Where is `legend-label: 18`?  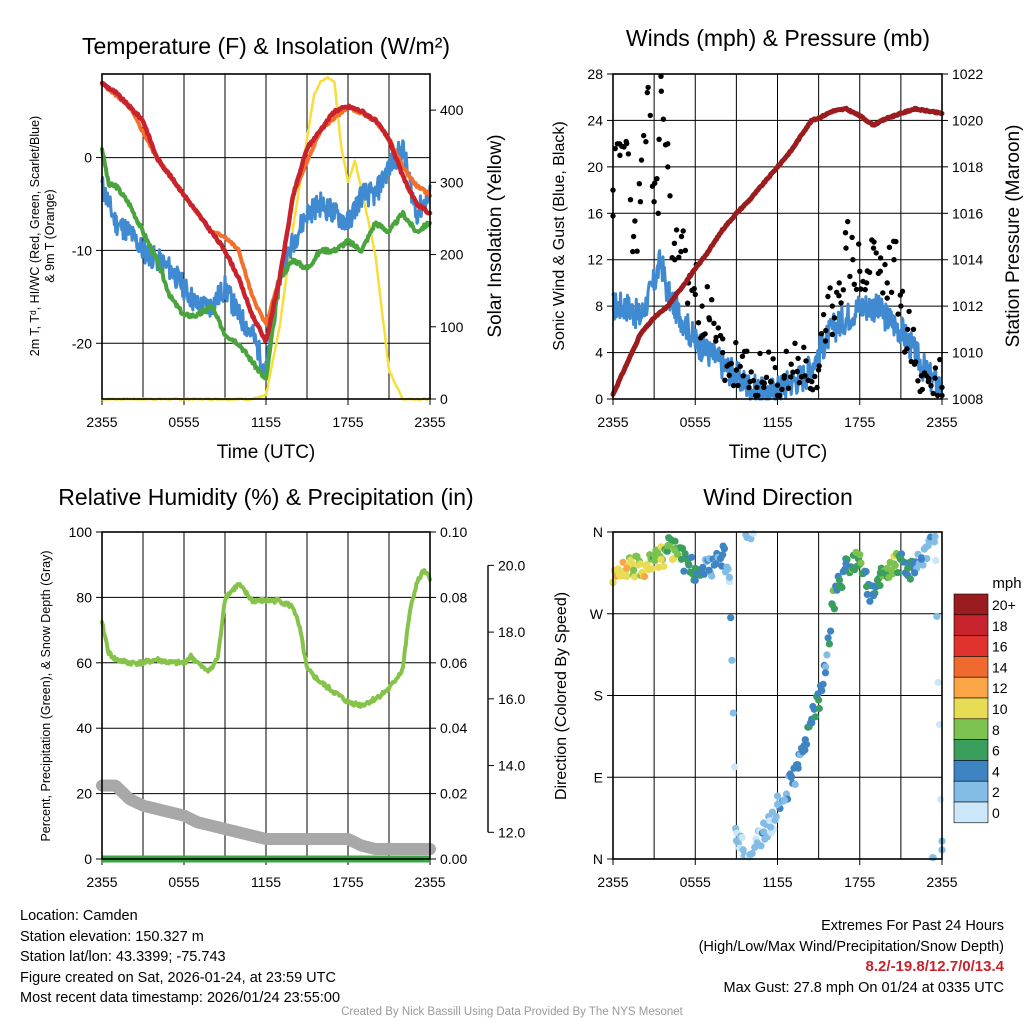
legend-label: 18 is located at coordinates (1000, 626).